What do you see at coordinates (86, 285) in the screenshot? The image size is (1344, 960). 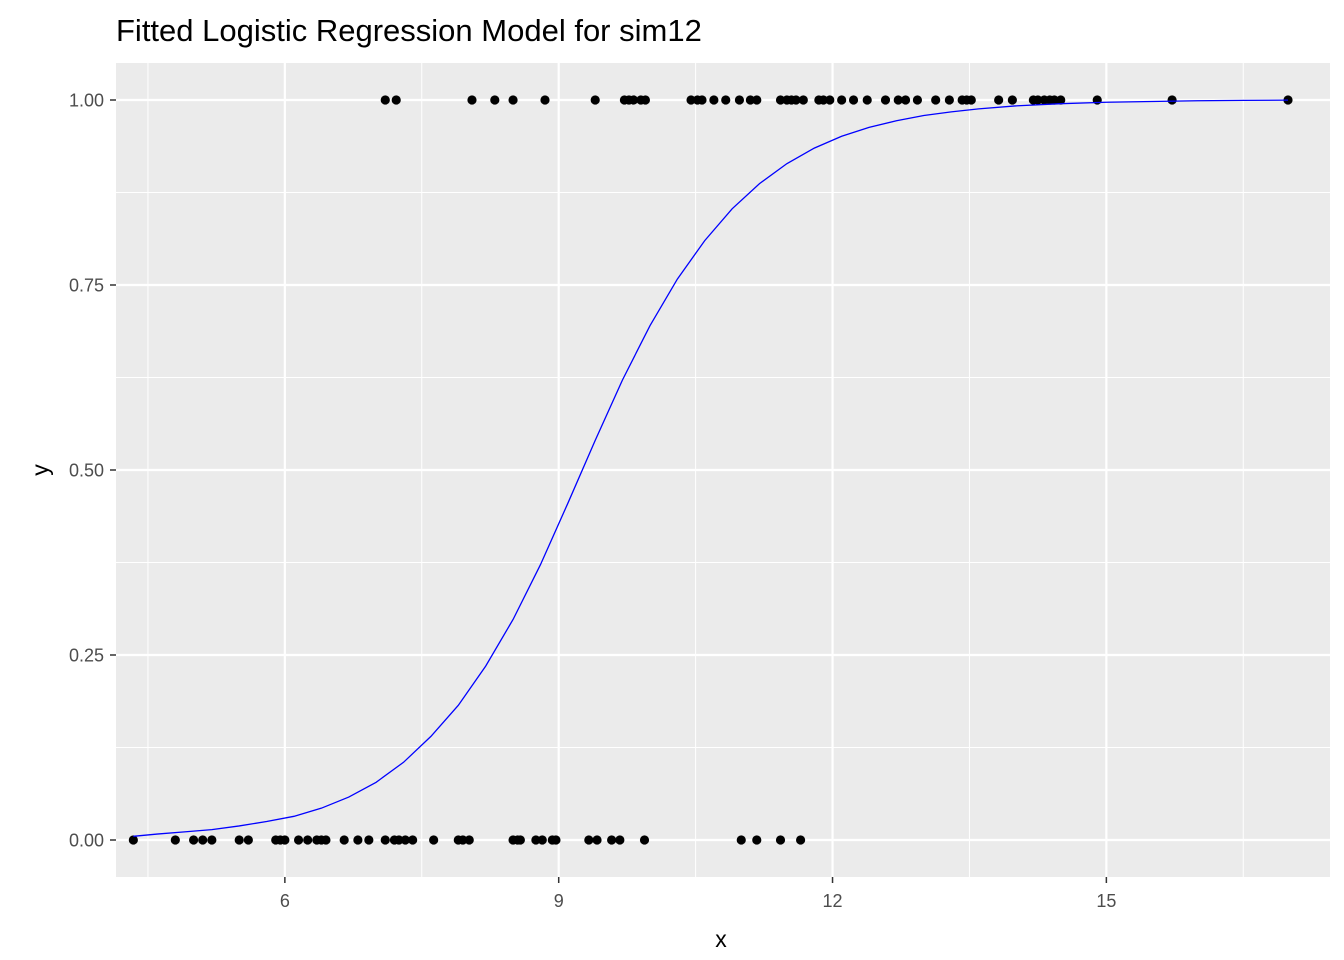 I see `y-tick-label: 0.75` at bounding box center [86, 285].